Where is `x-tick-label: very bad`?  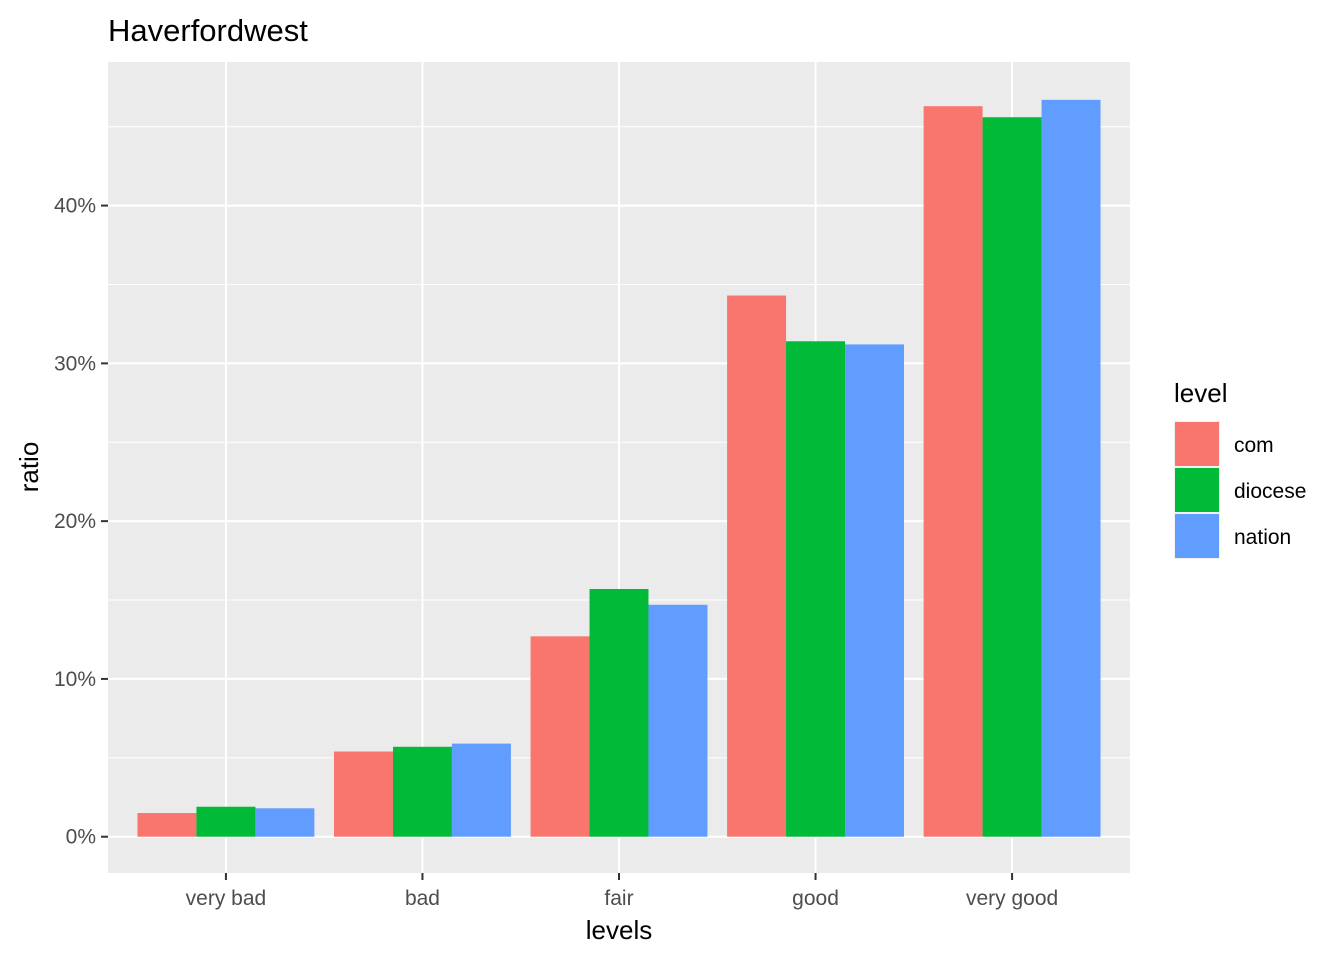 x-tick-label: very bad is located at coordinates (226, 898).